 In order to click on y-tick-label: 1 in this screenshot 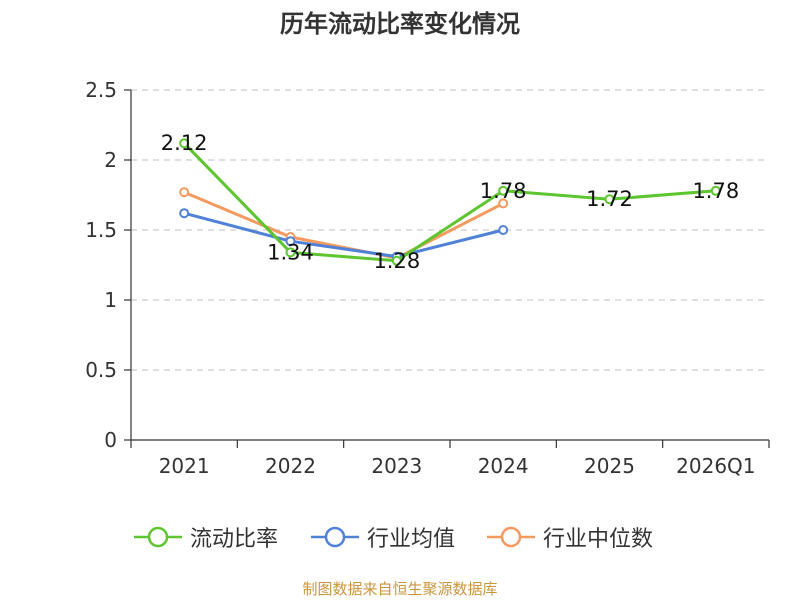, I will do `click(110, 300)`.